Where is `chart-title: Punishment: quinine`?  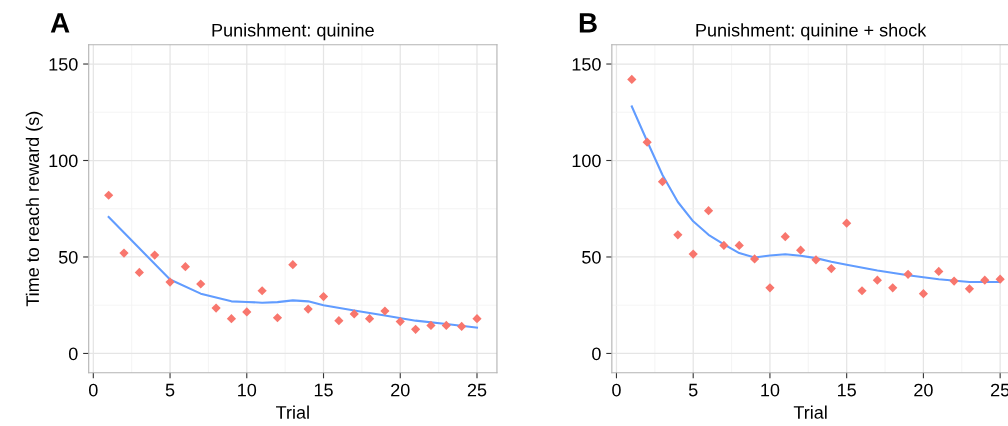 chart-title: Punishment: quinine is located at coordinates (293, 32).